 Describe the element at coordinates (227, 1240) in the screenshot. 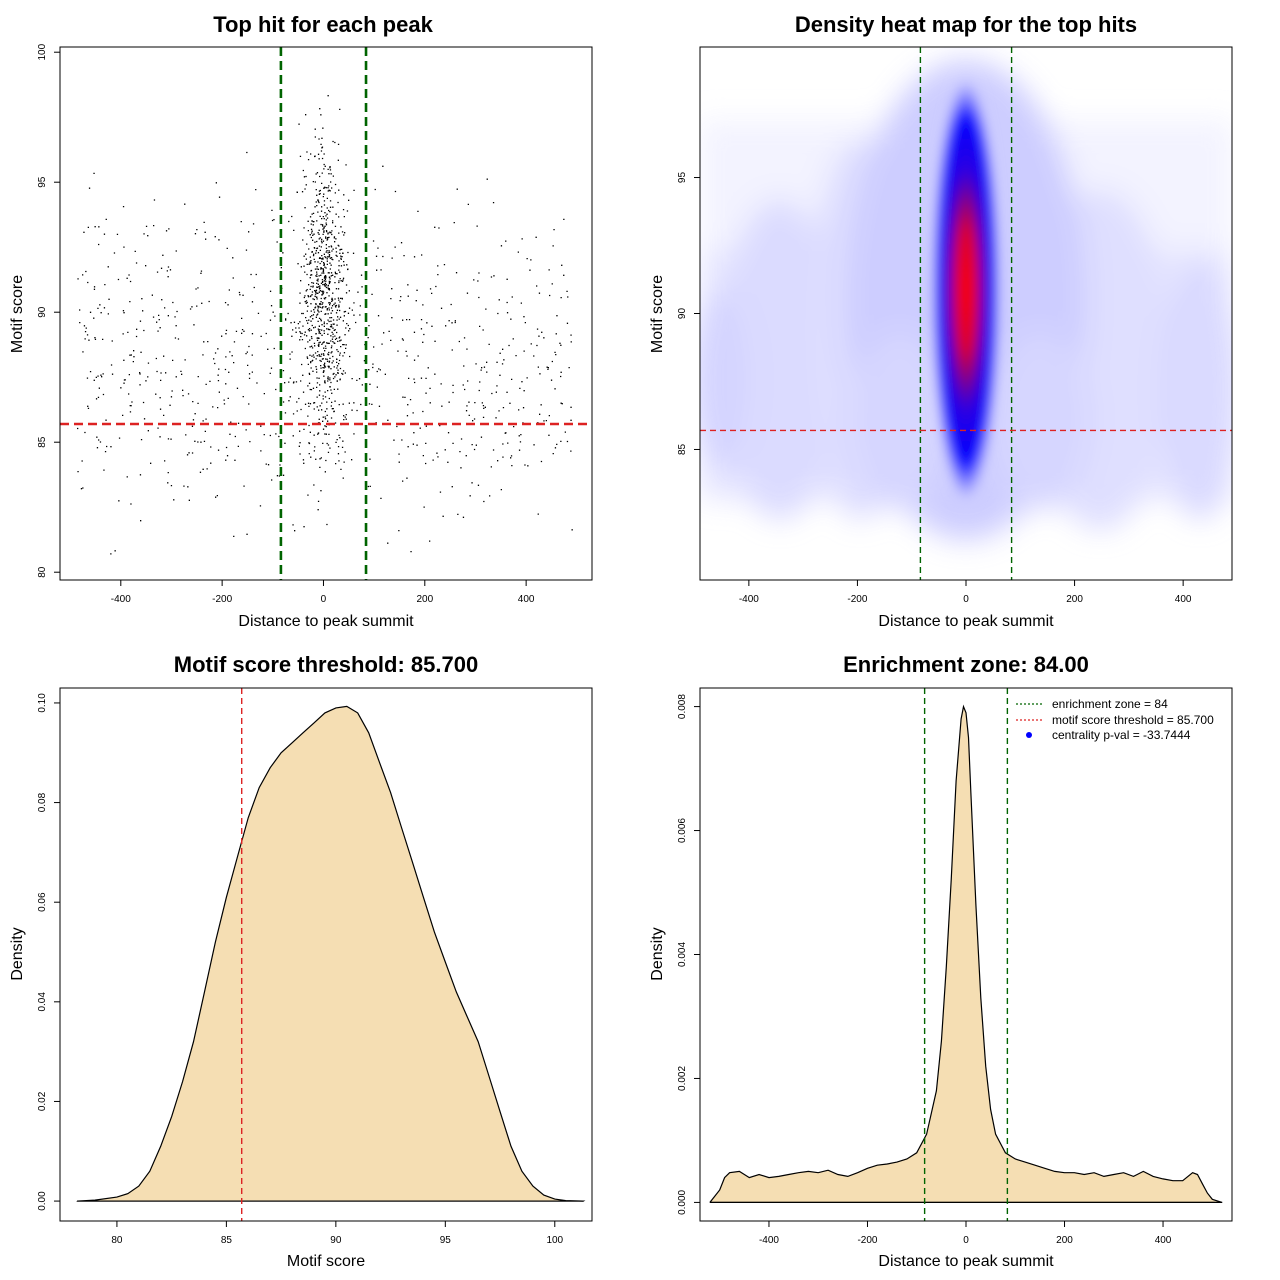

I see `x-tick-label: 85` at that location.